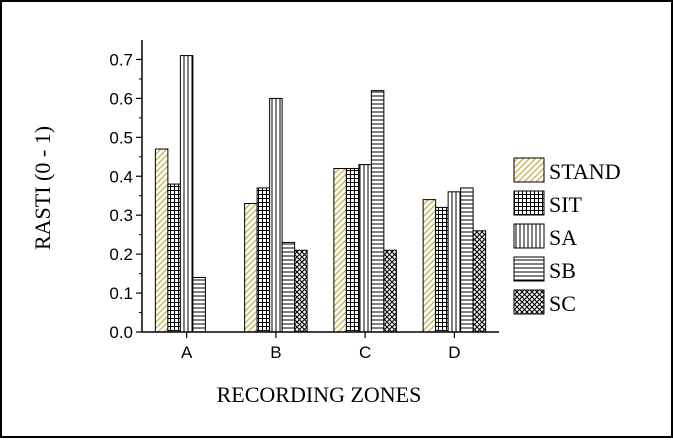 Image resolution: width=673 pixels, height=440 pixels. I want to click on y-tick-label: 0.4, so click(121, 176).